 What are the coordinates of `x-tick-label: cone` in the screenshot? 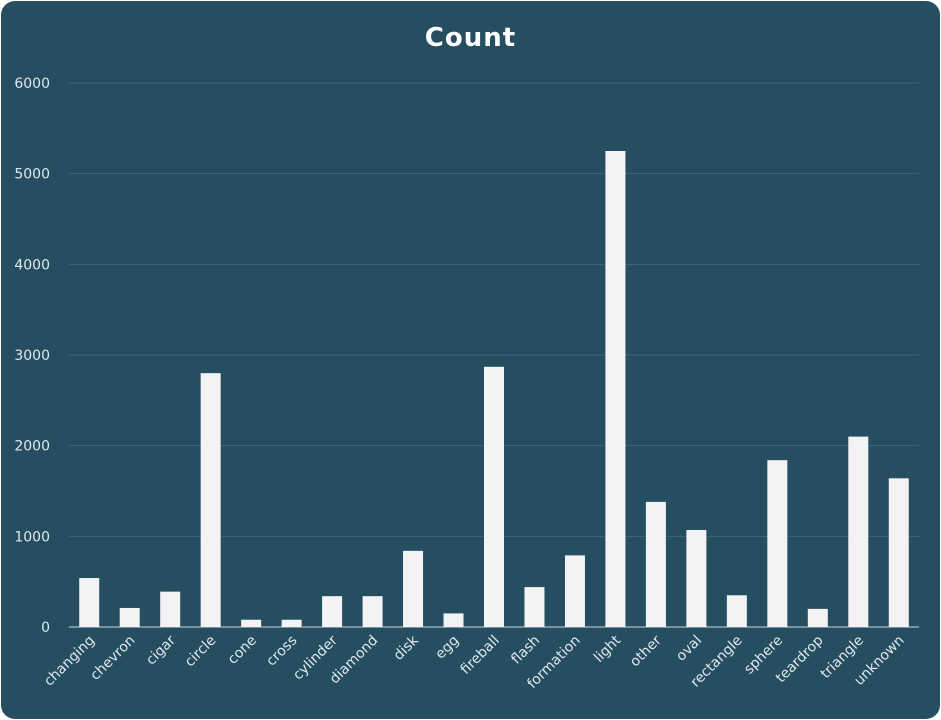 It's located at (242, 650).